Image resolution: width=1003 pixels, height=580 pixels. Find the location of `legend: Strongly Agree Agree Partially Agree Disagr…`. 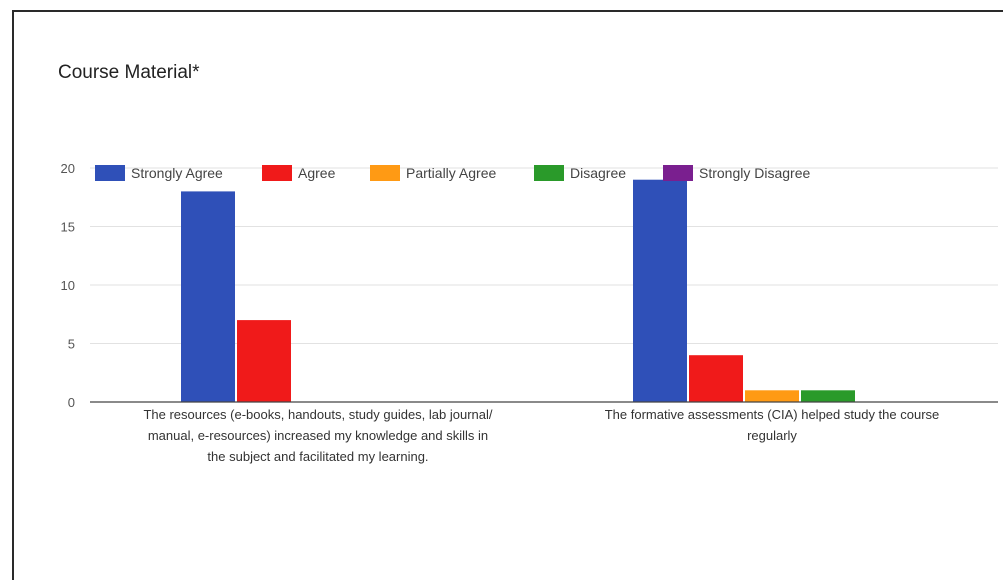

legend: Strongly Agree Agree Partially Agree Disagr… is located at coordinates (452, 173).